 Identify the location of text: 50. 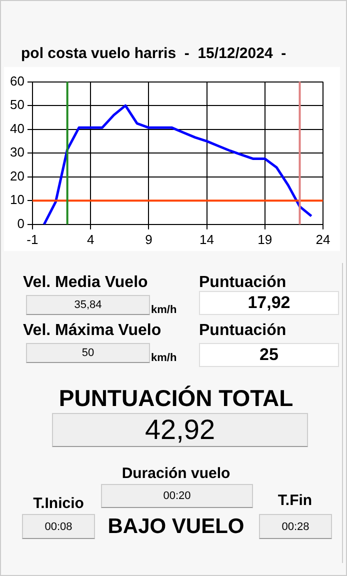
(88, 353).